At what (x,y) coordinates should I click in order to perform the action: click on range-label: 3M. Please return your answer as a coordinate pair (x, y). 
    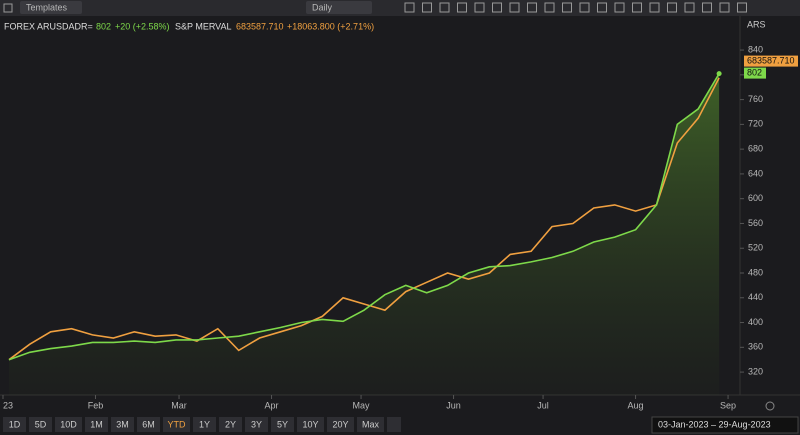
    Looking at the image, I should click on (122, 424).